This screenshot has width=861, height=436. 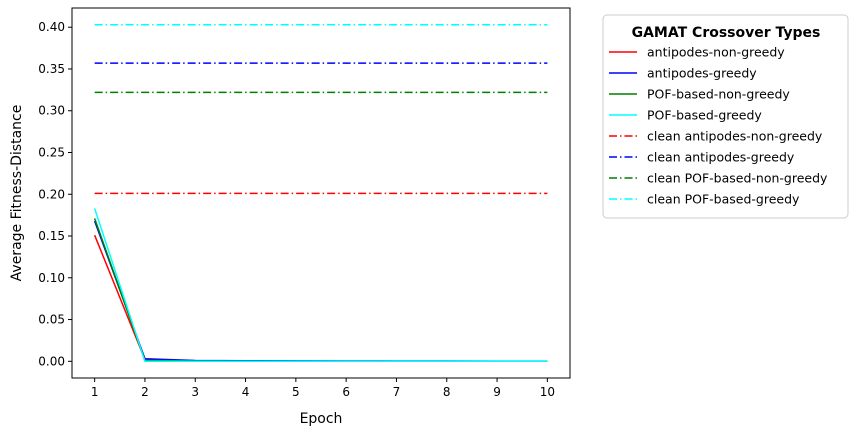 I want to click on legend-title: GAMAT Crossover Types, so click(x=726, y=33).